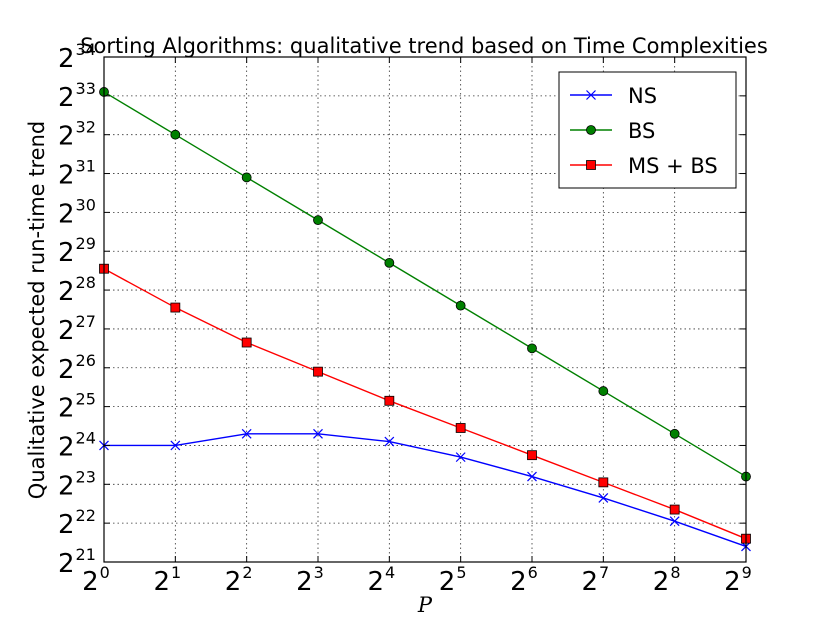  Describe the element at coordinates (642, 96) in the screenshot. I see `legend-label-0: NS` at that location.